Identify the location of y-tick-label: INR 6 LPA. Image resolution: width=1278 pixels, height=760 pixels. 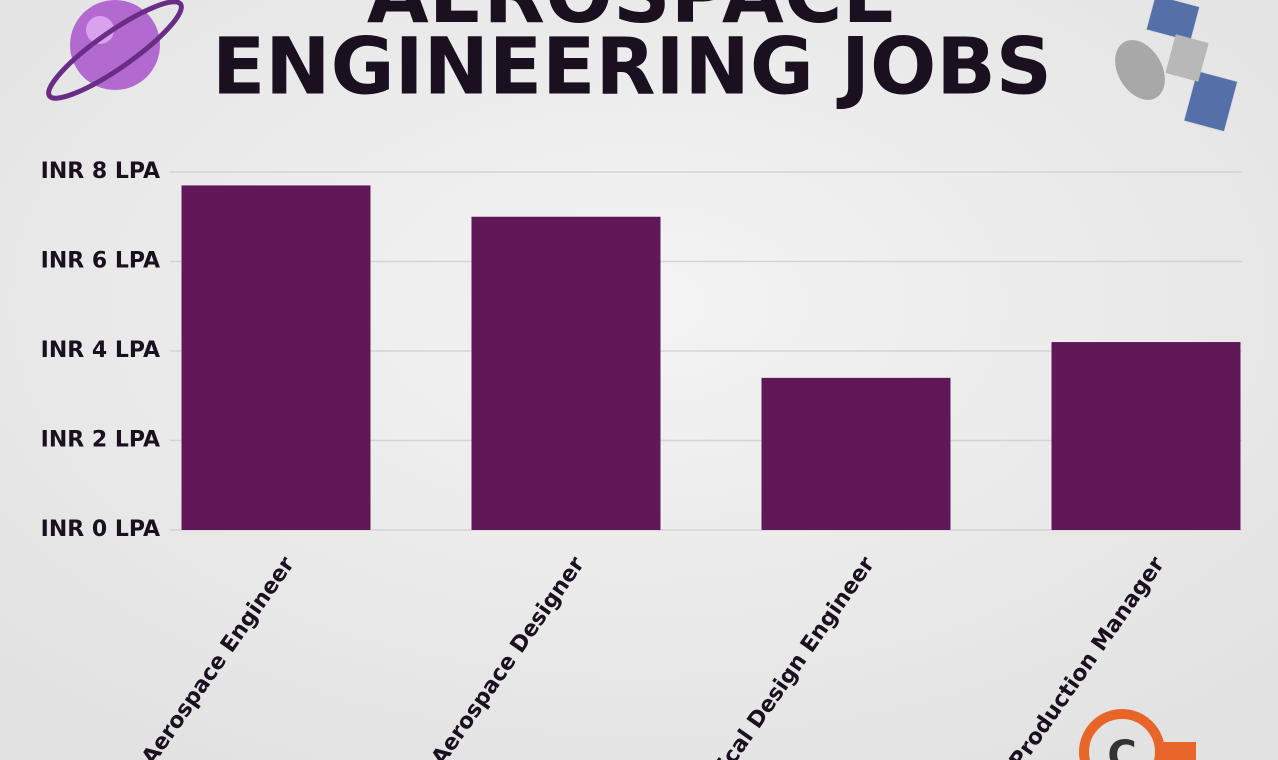
(100, 261).